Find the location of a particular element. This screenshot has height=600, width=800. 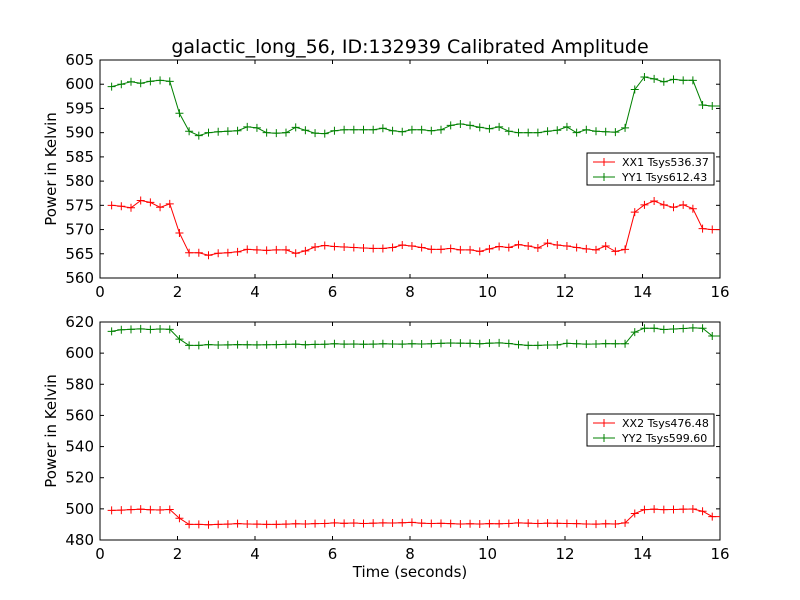

x-tick-label: 12 is located at coordinates (564, 554).